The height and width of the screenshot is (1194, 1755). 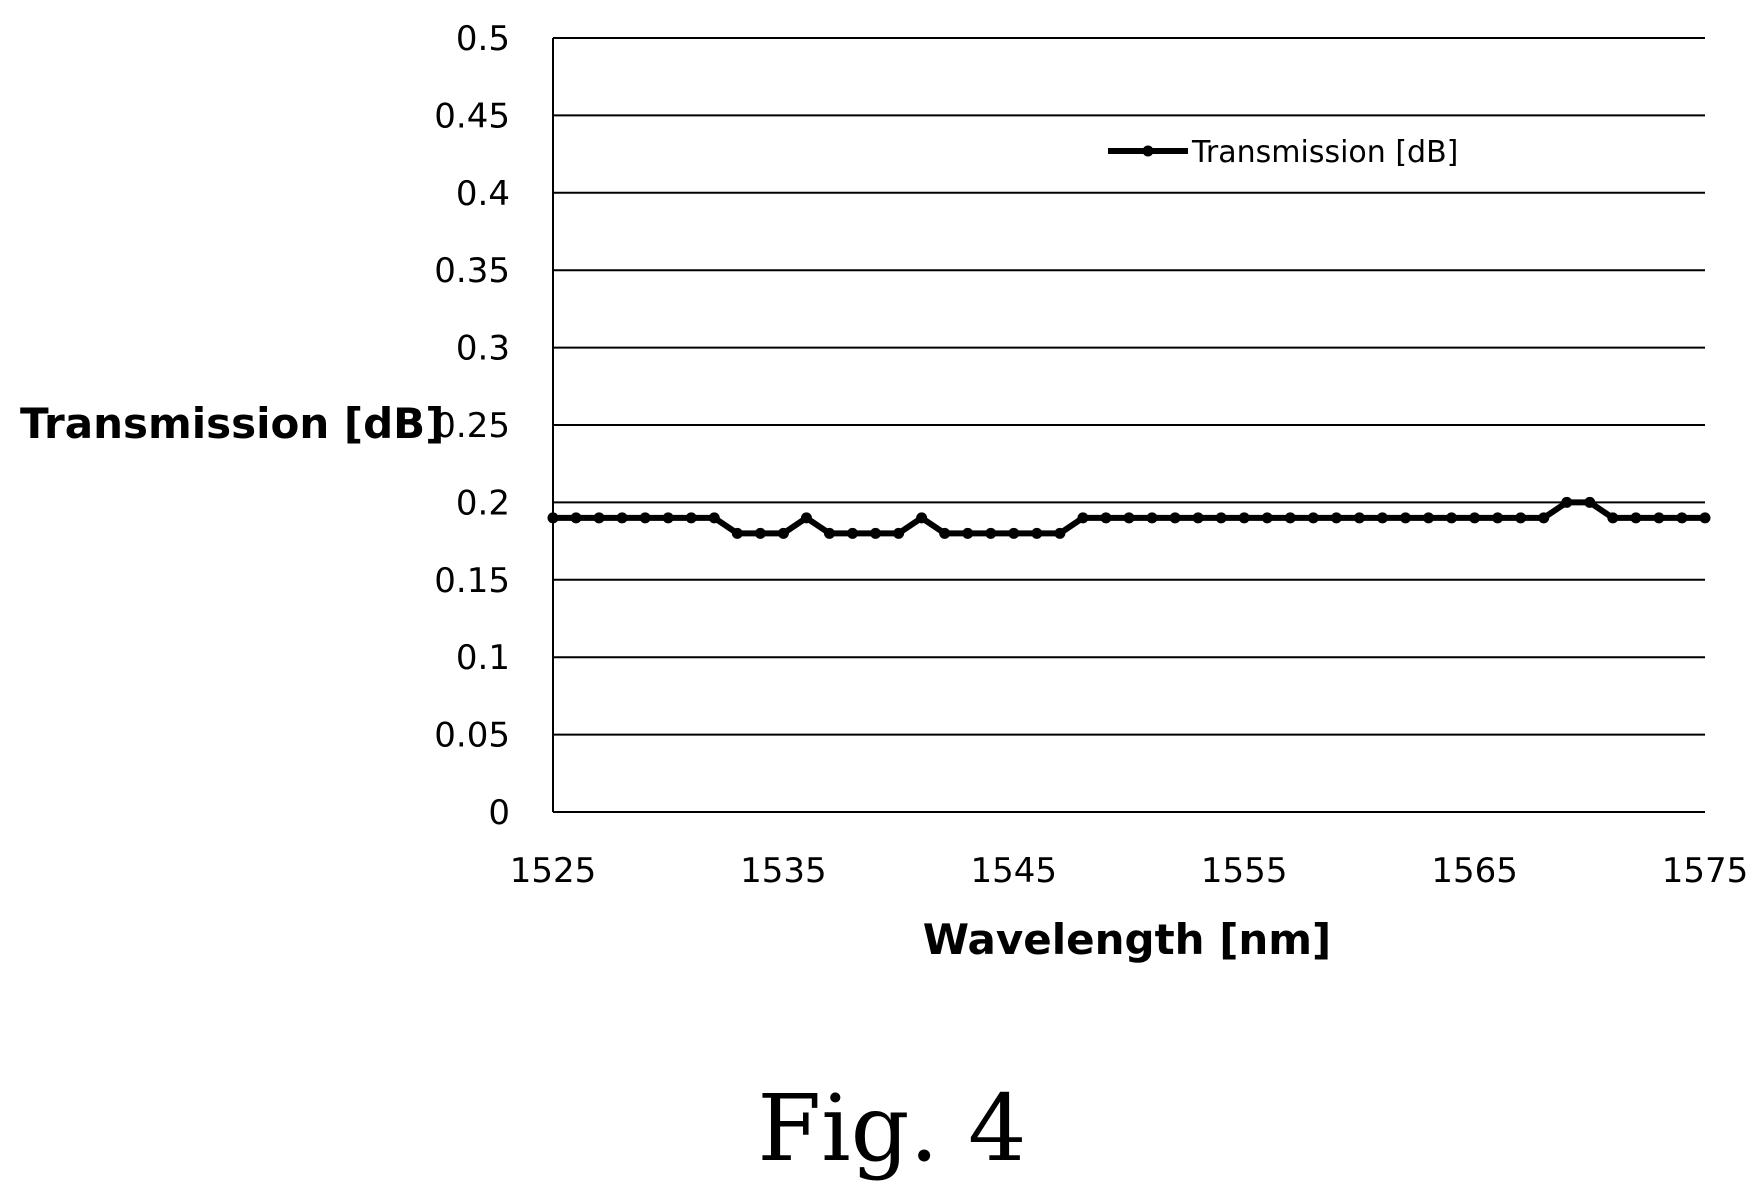 What do you see at coordinates (472, 736) in the screenshot?
I see `y-tick-label: 0.05` at bounding box center [472, 736].